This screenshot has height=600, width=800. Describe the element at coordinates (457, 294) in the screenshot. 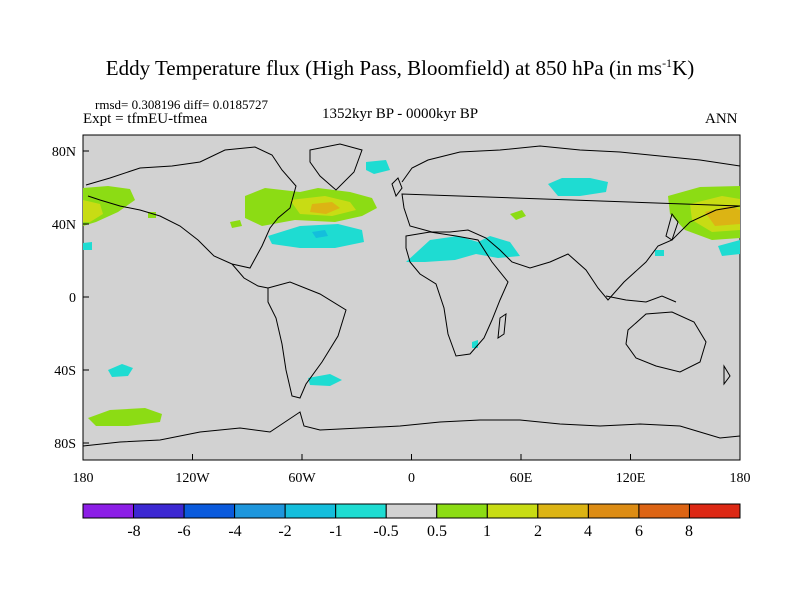

I see `coast-africa` at that location.